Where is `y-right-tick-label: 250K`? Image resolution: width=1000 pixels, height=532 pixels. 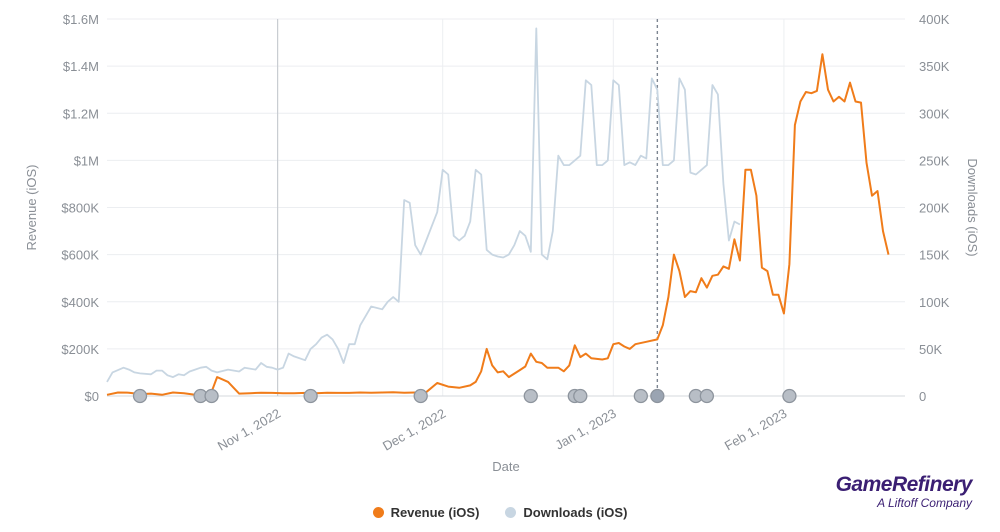
y-right-tick-label: 250K is located at coordinates (934, 160).